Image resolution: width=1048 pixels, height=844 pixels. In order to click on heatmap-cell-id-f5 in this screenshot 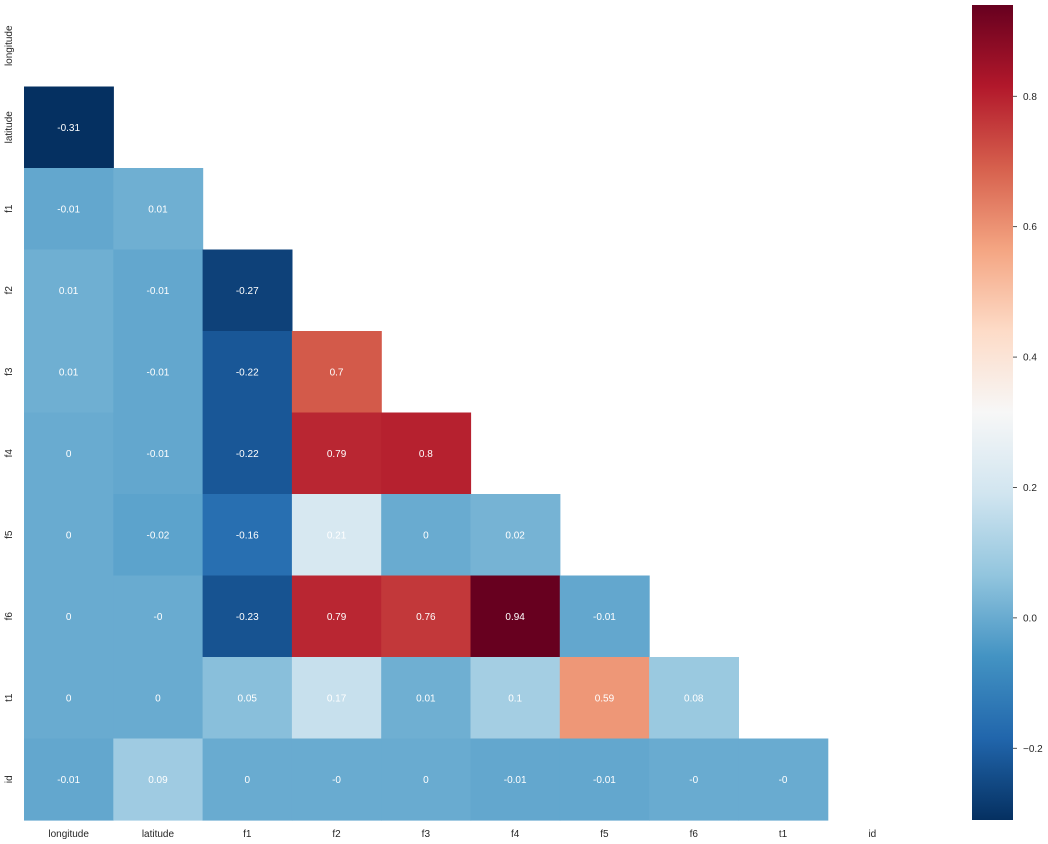, I will do `click(604, 779)`.